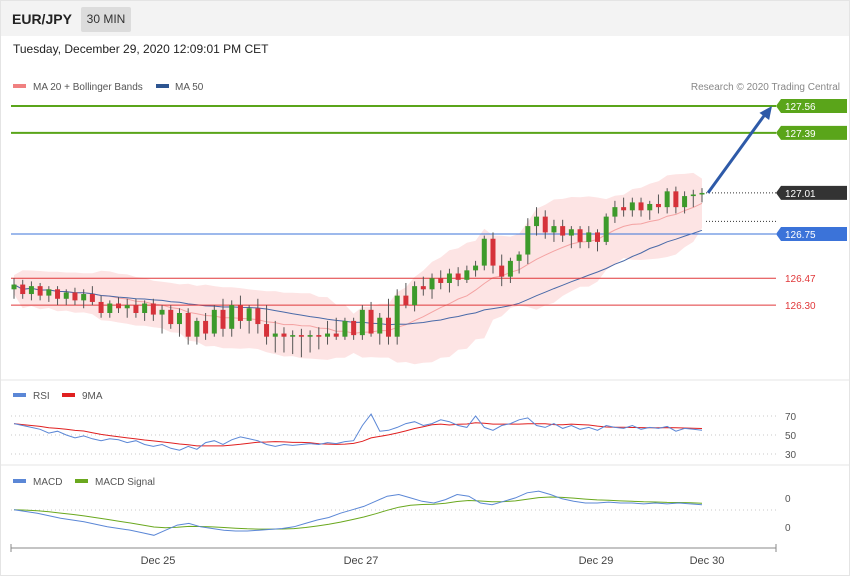 The width and height of the screenshot is (850, 576). Describe the element at coordinates (788, 528) in the screenshot. I see `macd-tick-lower: 0` at that location.